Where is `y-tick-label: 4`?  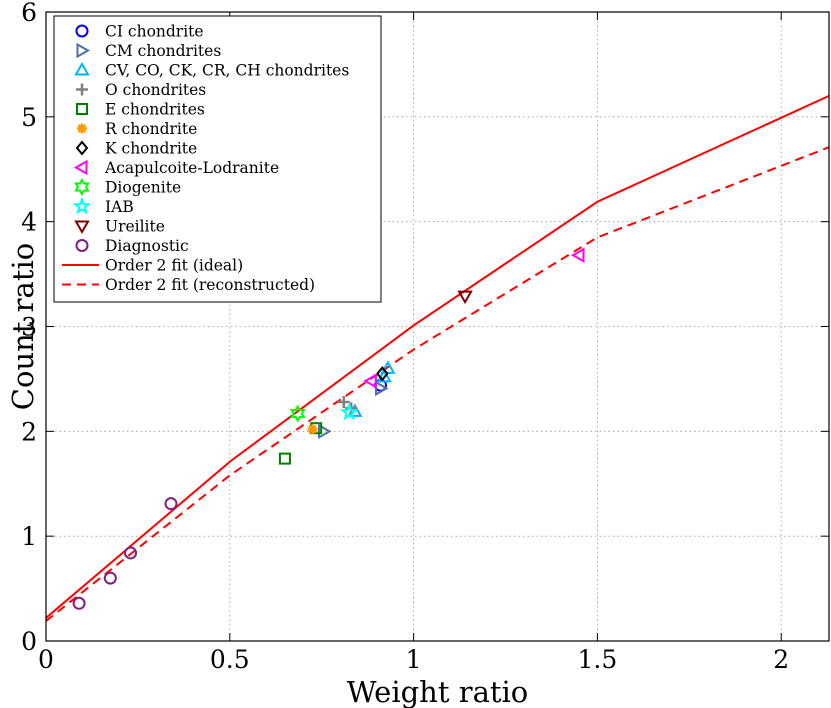 y-tick-label: 4 is located at coordinates (29, 222).